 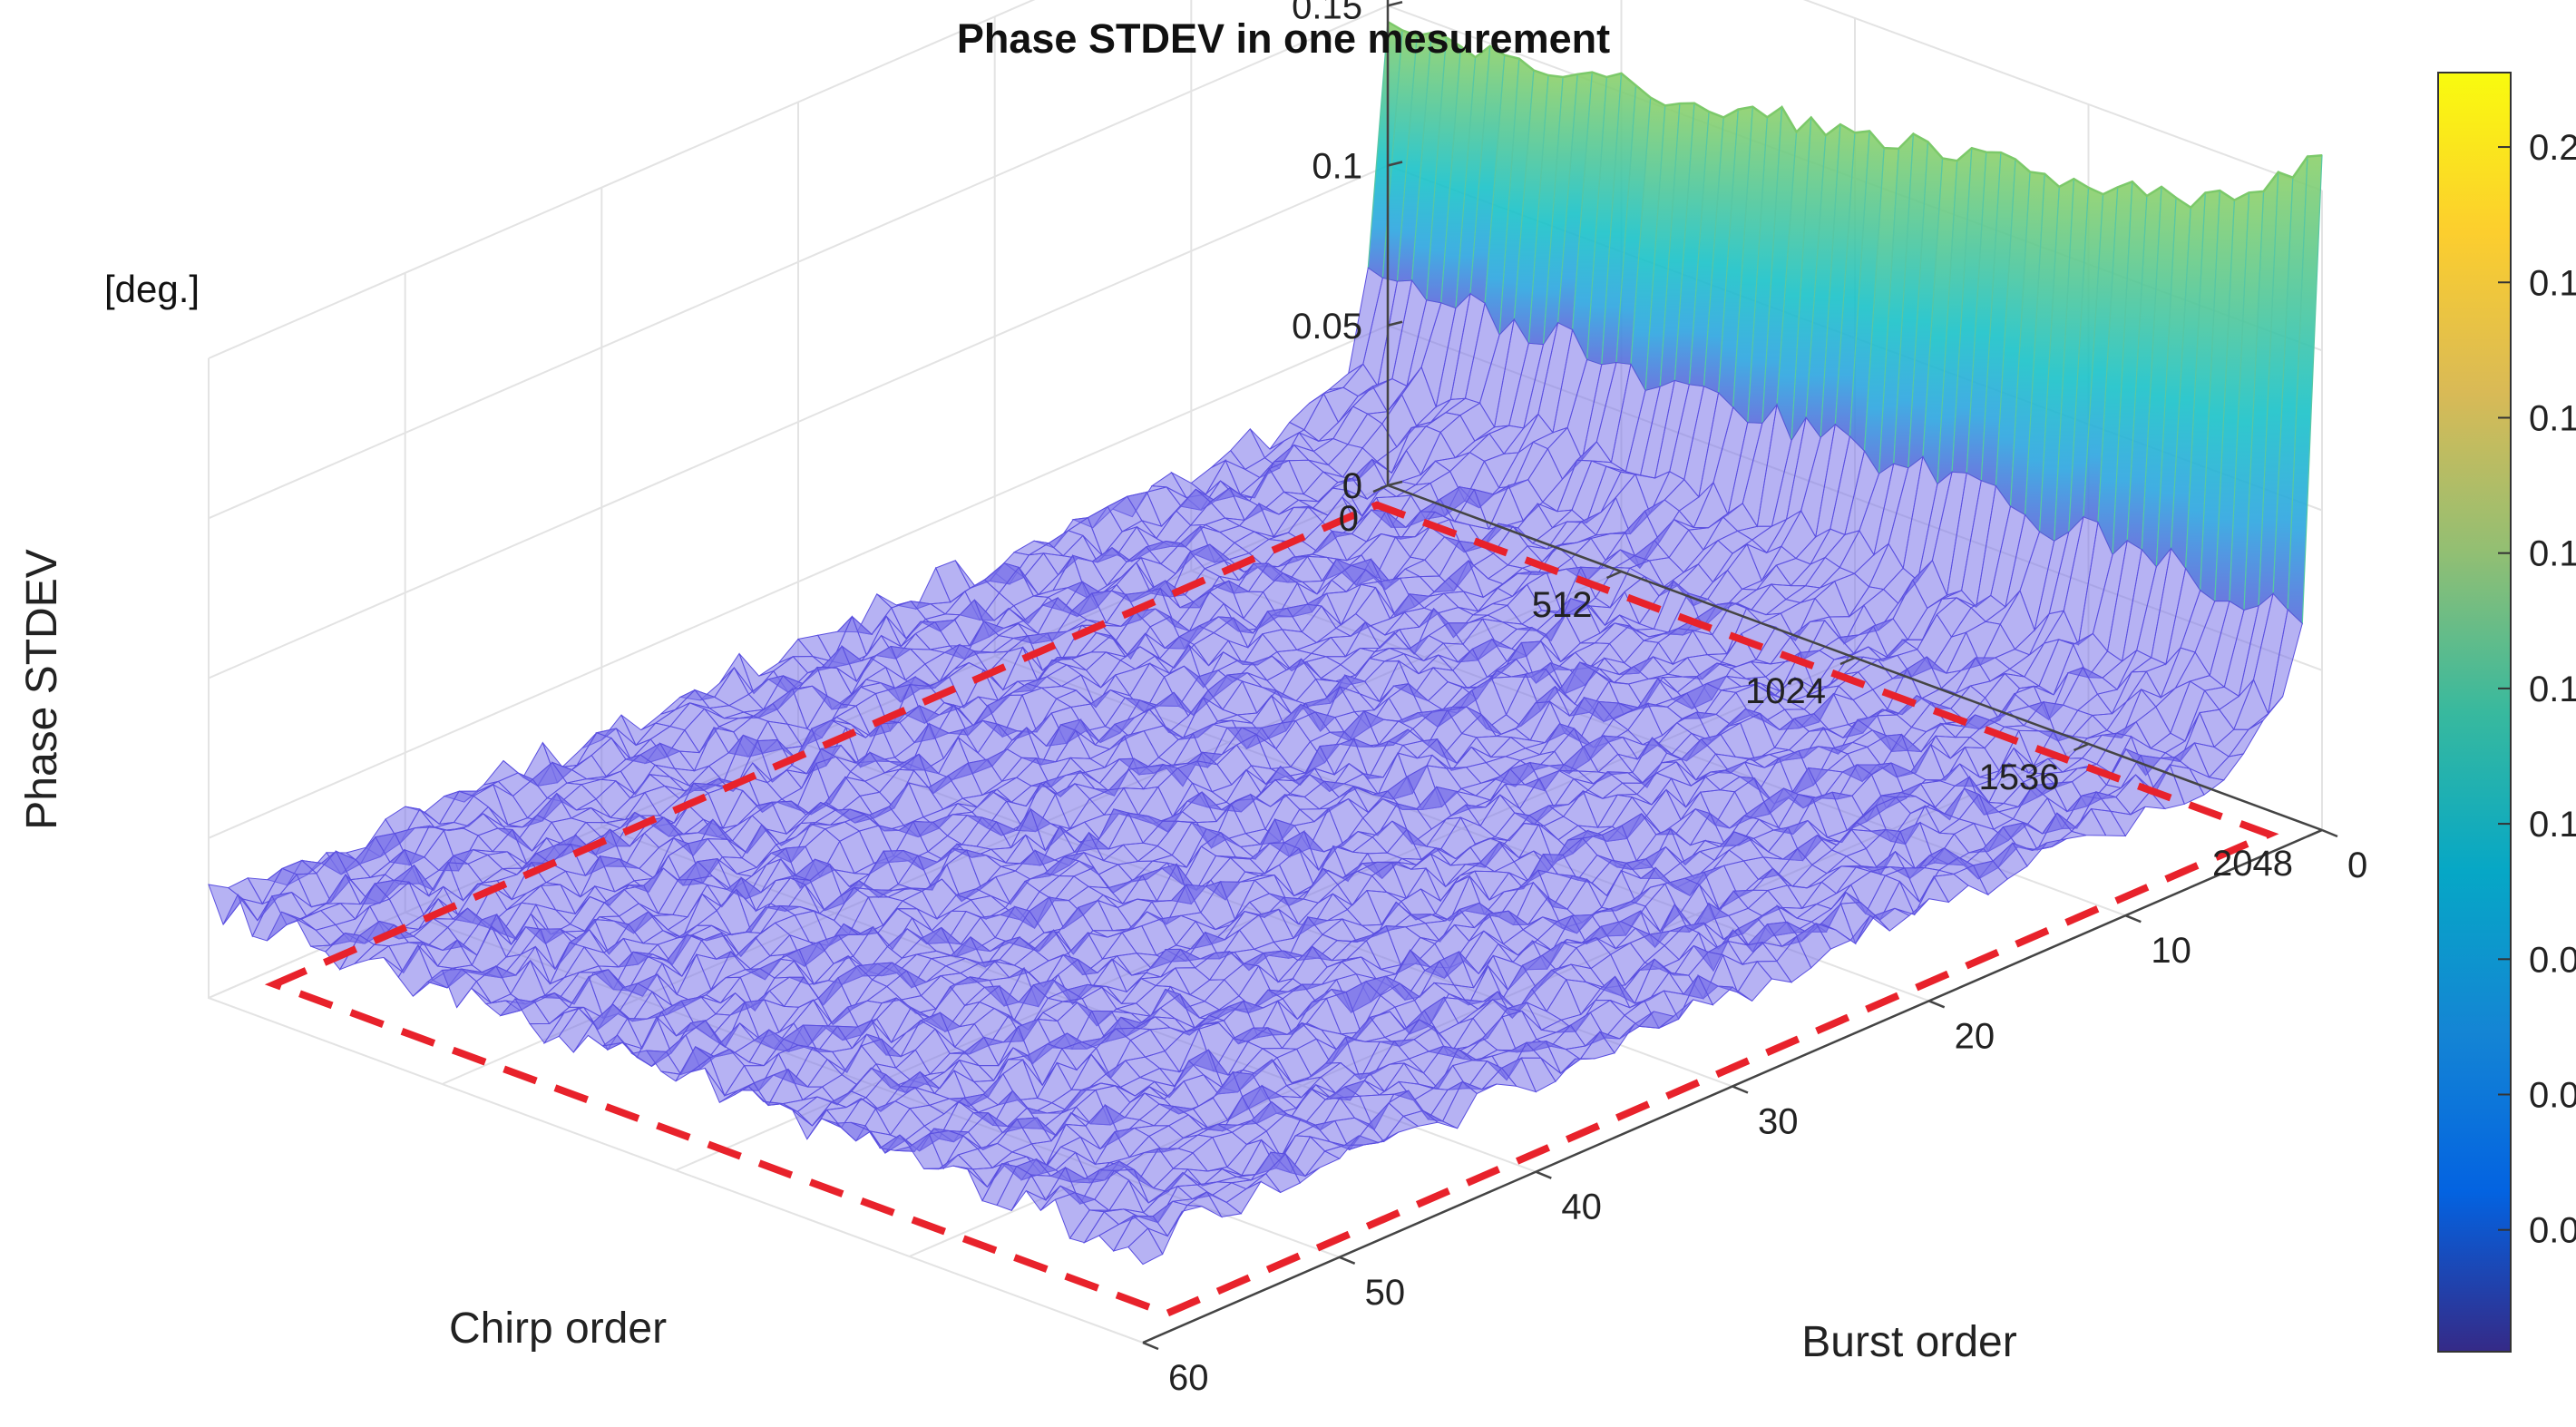 I want to click on colorbar: 0.04 0.06 0.08 0.1 0.12 0.14 0.16 0.18 0.2, so click(x=2506, y=713).